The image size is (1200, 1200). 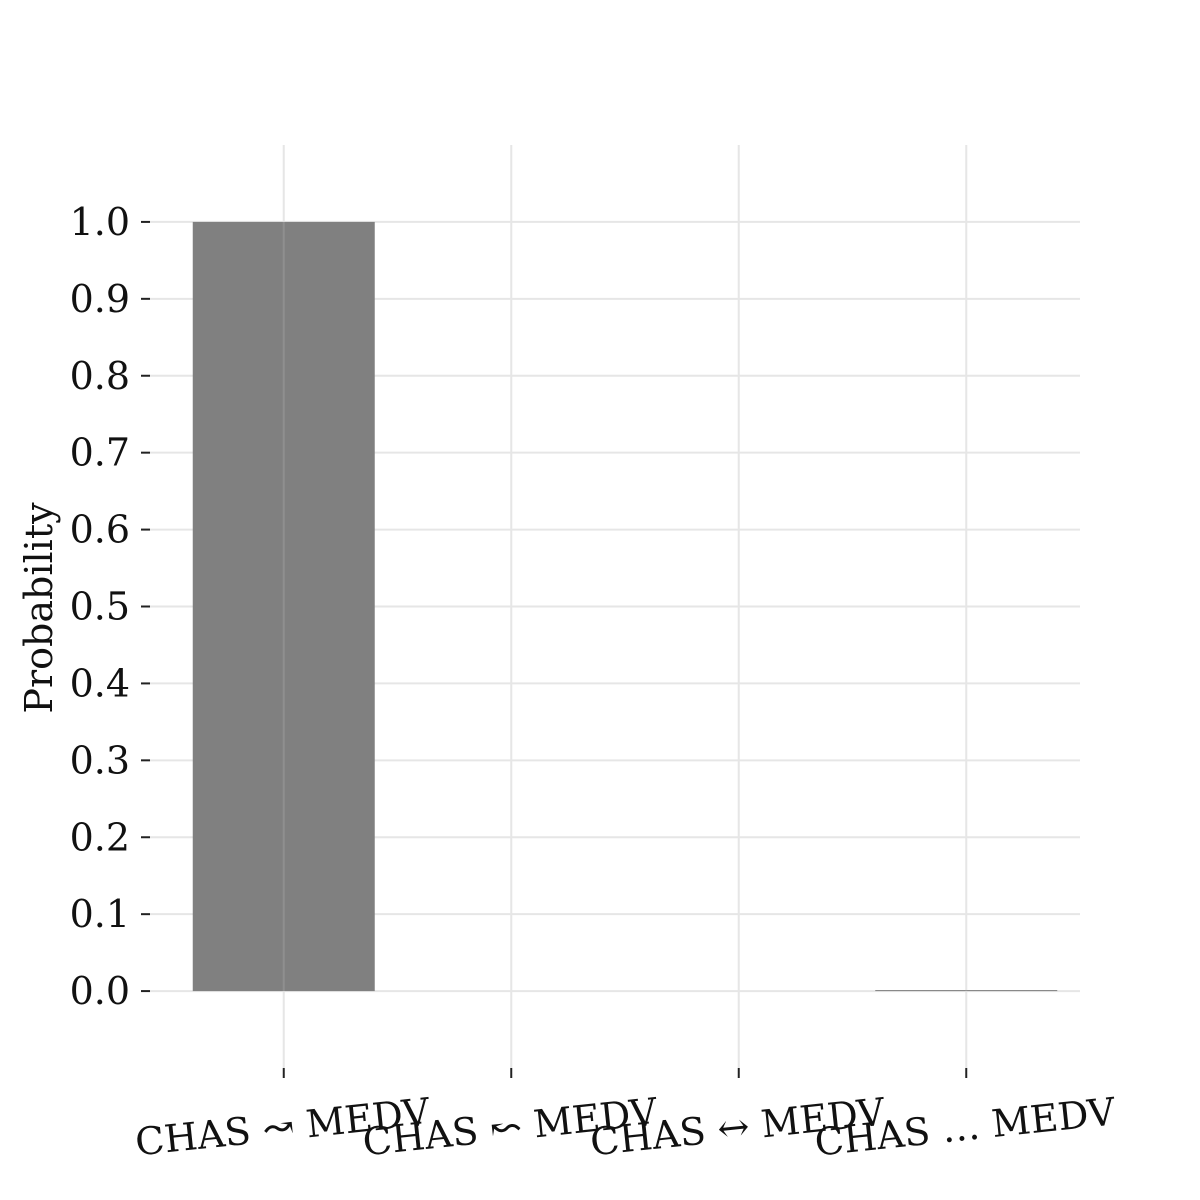 I want to click on y-tick-label: 0.6, so click(x=100, y=530).